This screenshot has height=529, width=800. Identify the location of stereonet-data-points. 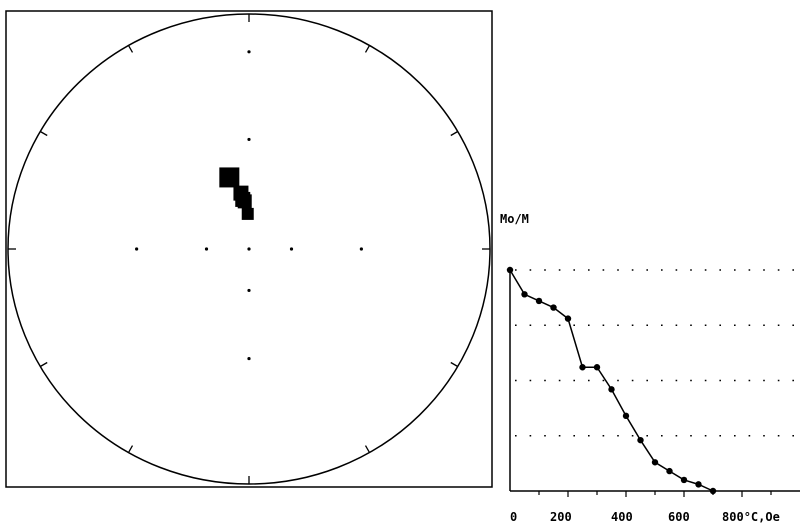
(236, 193).